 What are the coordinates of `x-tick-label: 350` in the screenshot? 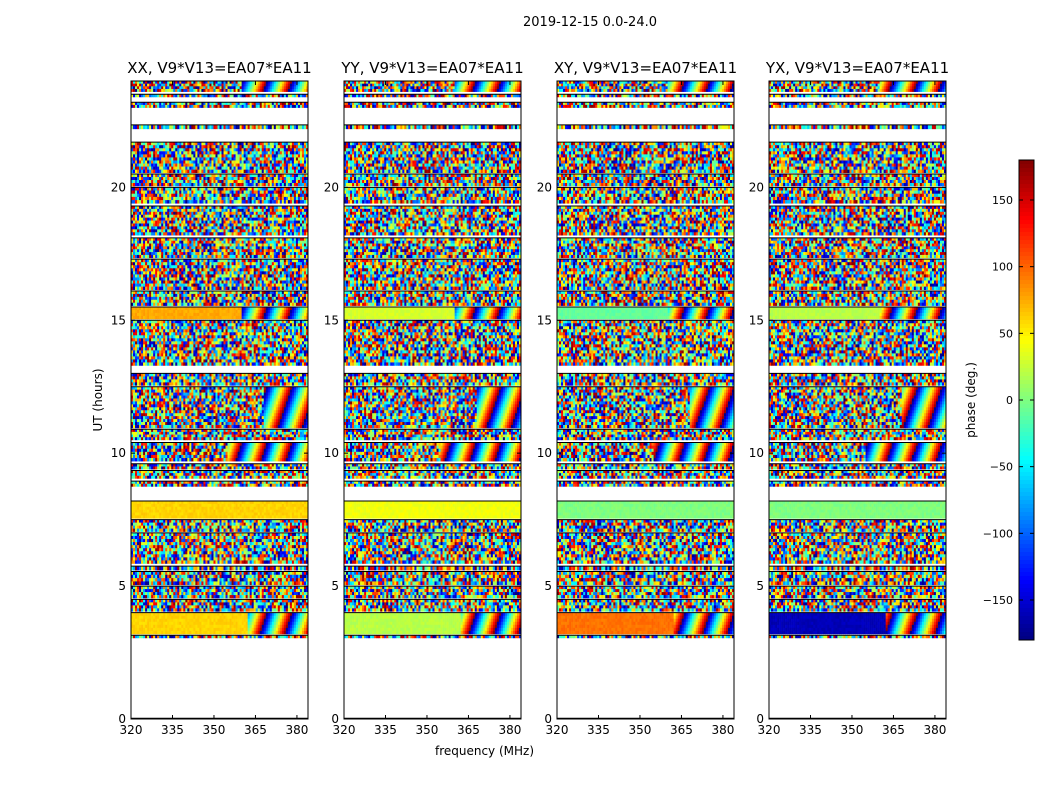 It's located at (427, 730).